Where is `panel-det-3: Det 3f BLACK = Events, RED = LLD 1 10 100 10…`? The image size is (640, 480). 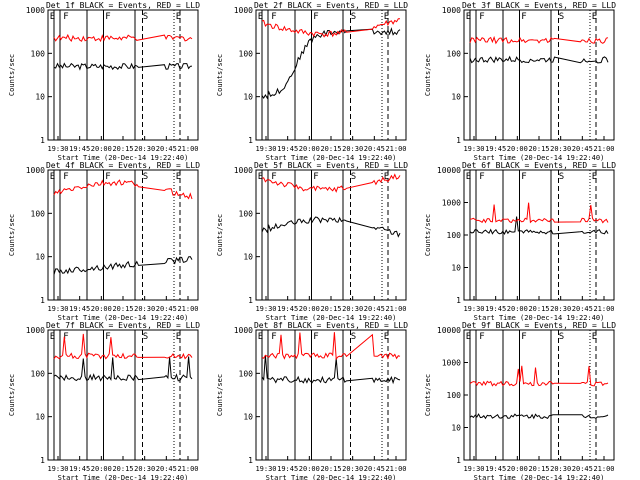 panel-det-3: Det 3f BLACK = Events, RED = LLD 1 10 100 10… is located at coordinates (520, 81).